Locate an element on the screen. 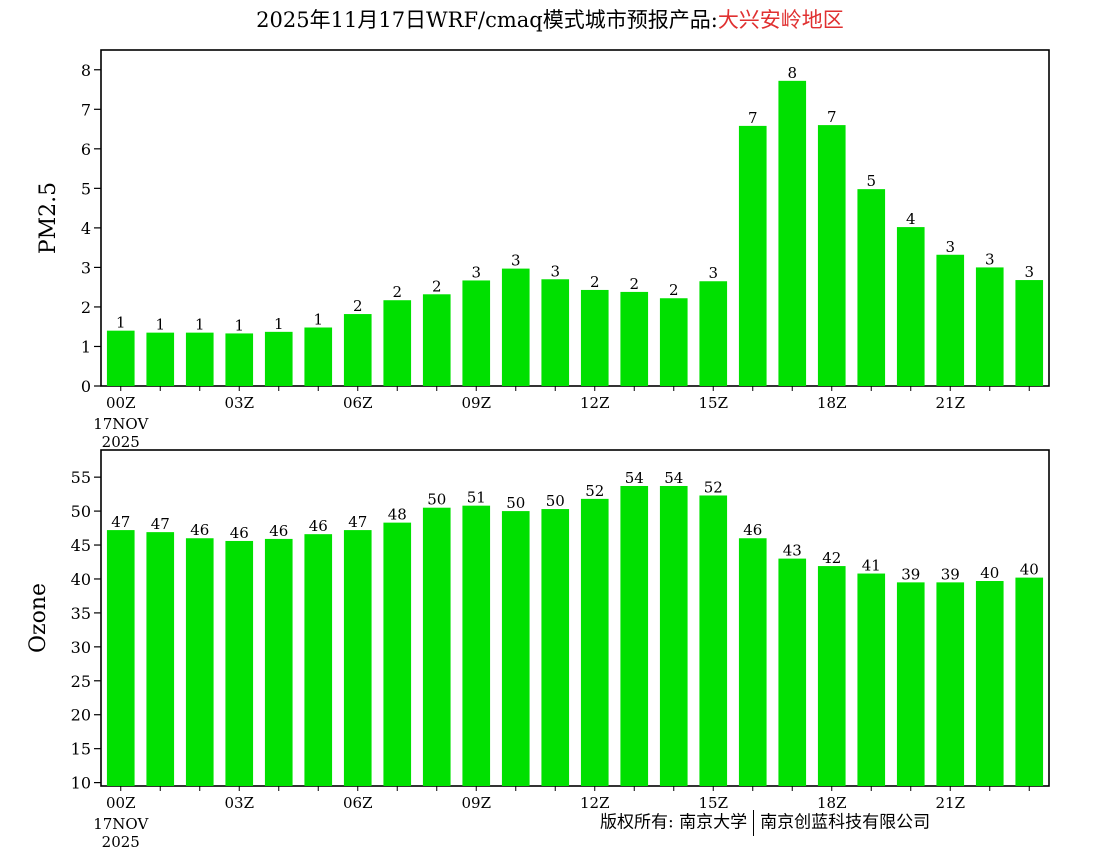 Image resolution: width=1100 pixels, height=850 pixels. copyright-right: 南京创蓝科技有限公司 is located at coordinates (845, 822).